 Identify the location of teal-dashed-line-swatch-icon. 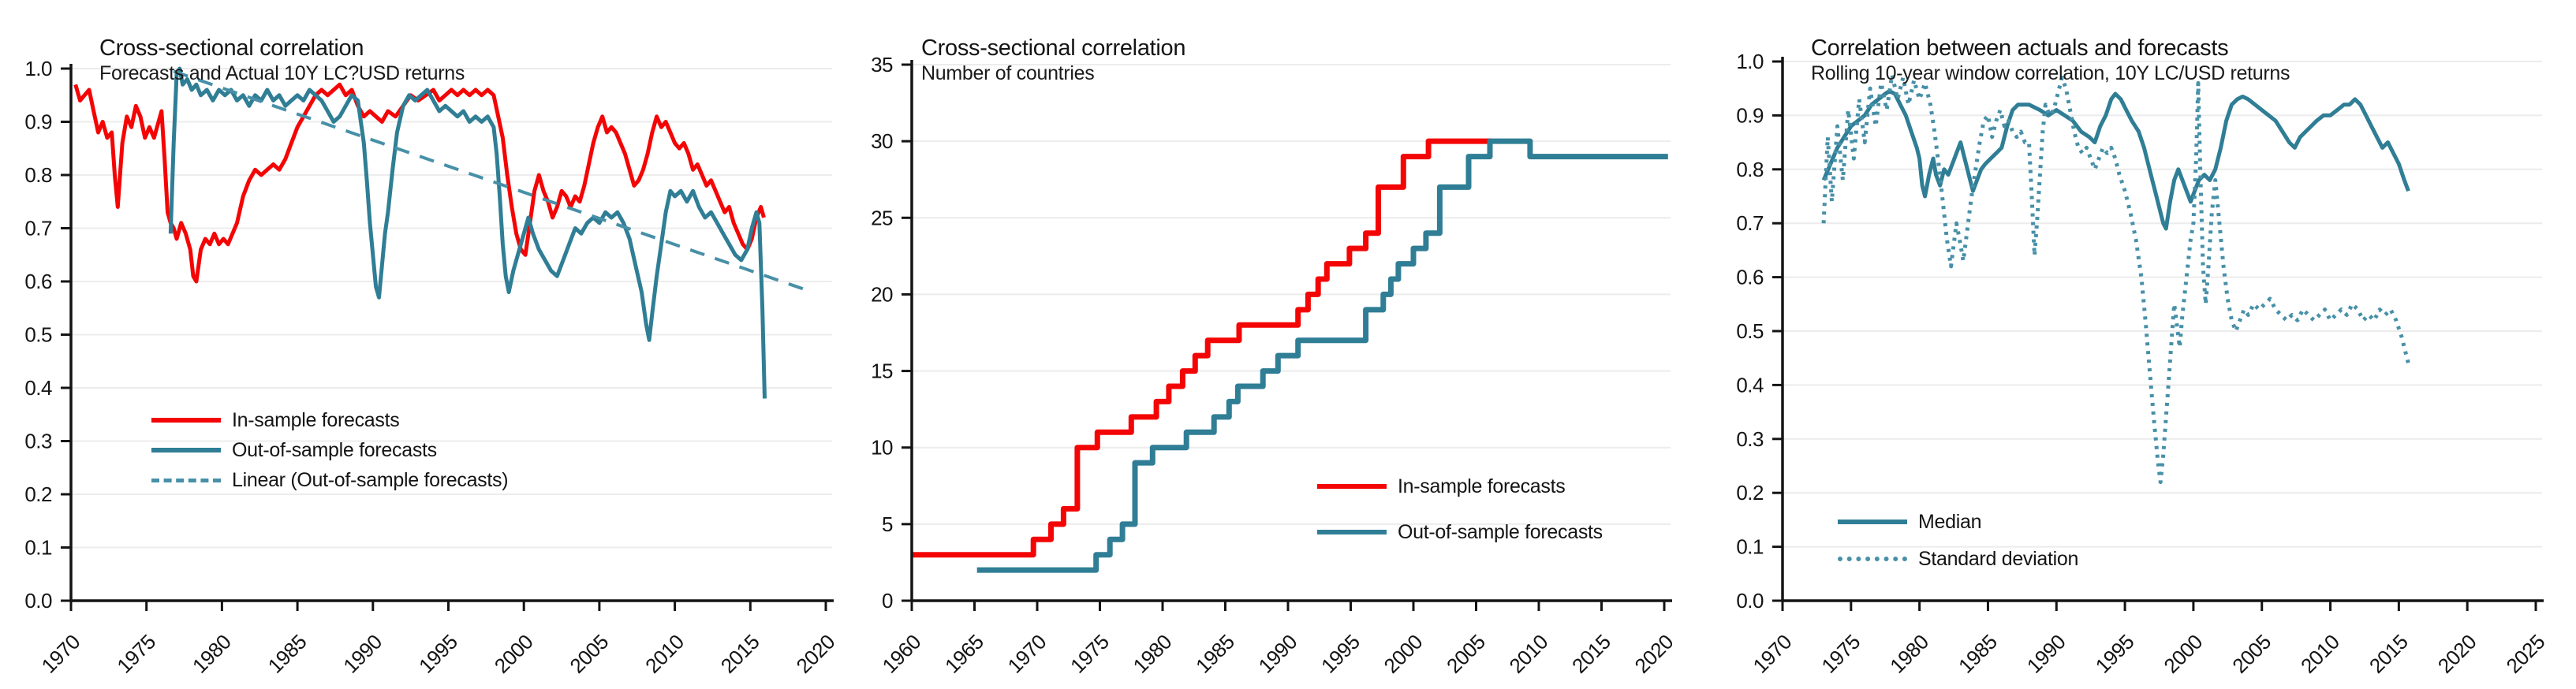
(186, 480).